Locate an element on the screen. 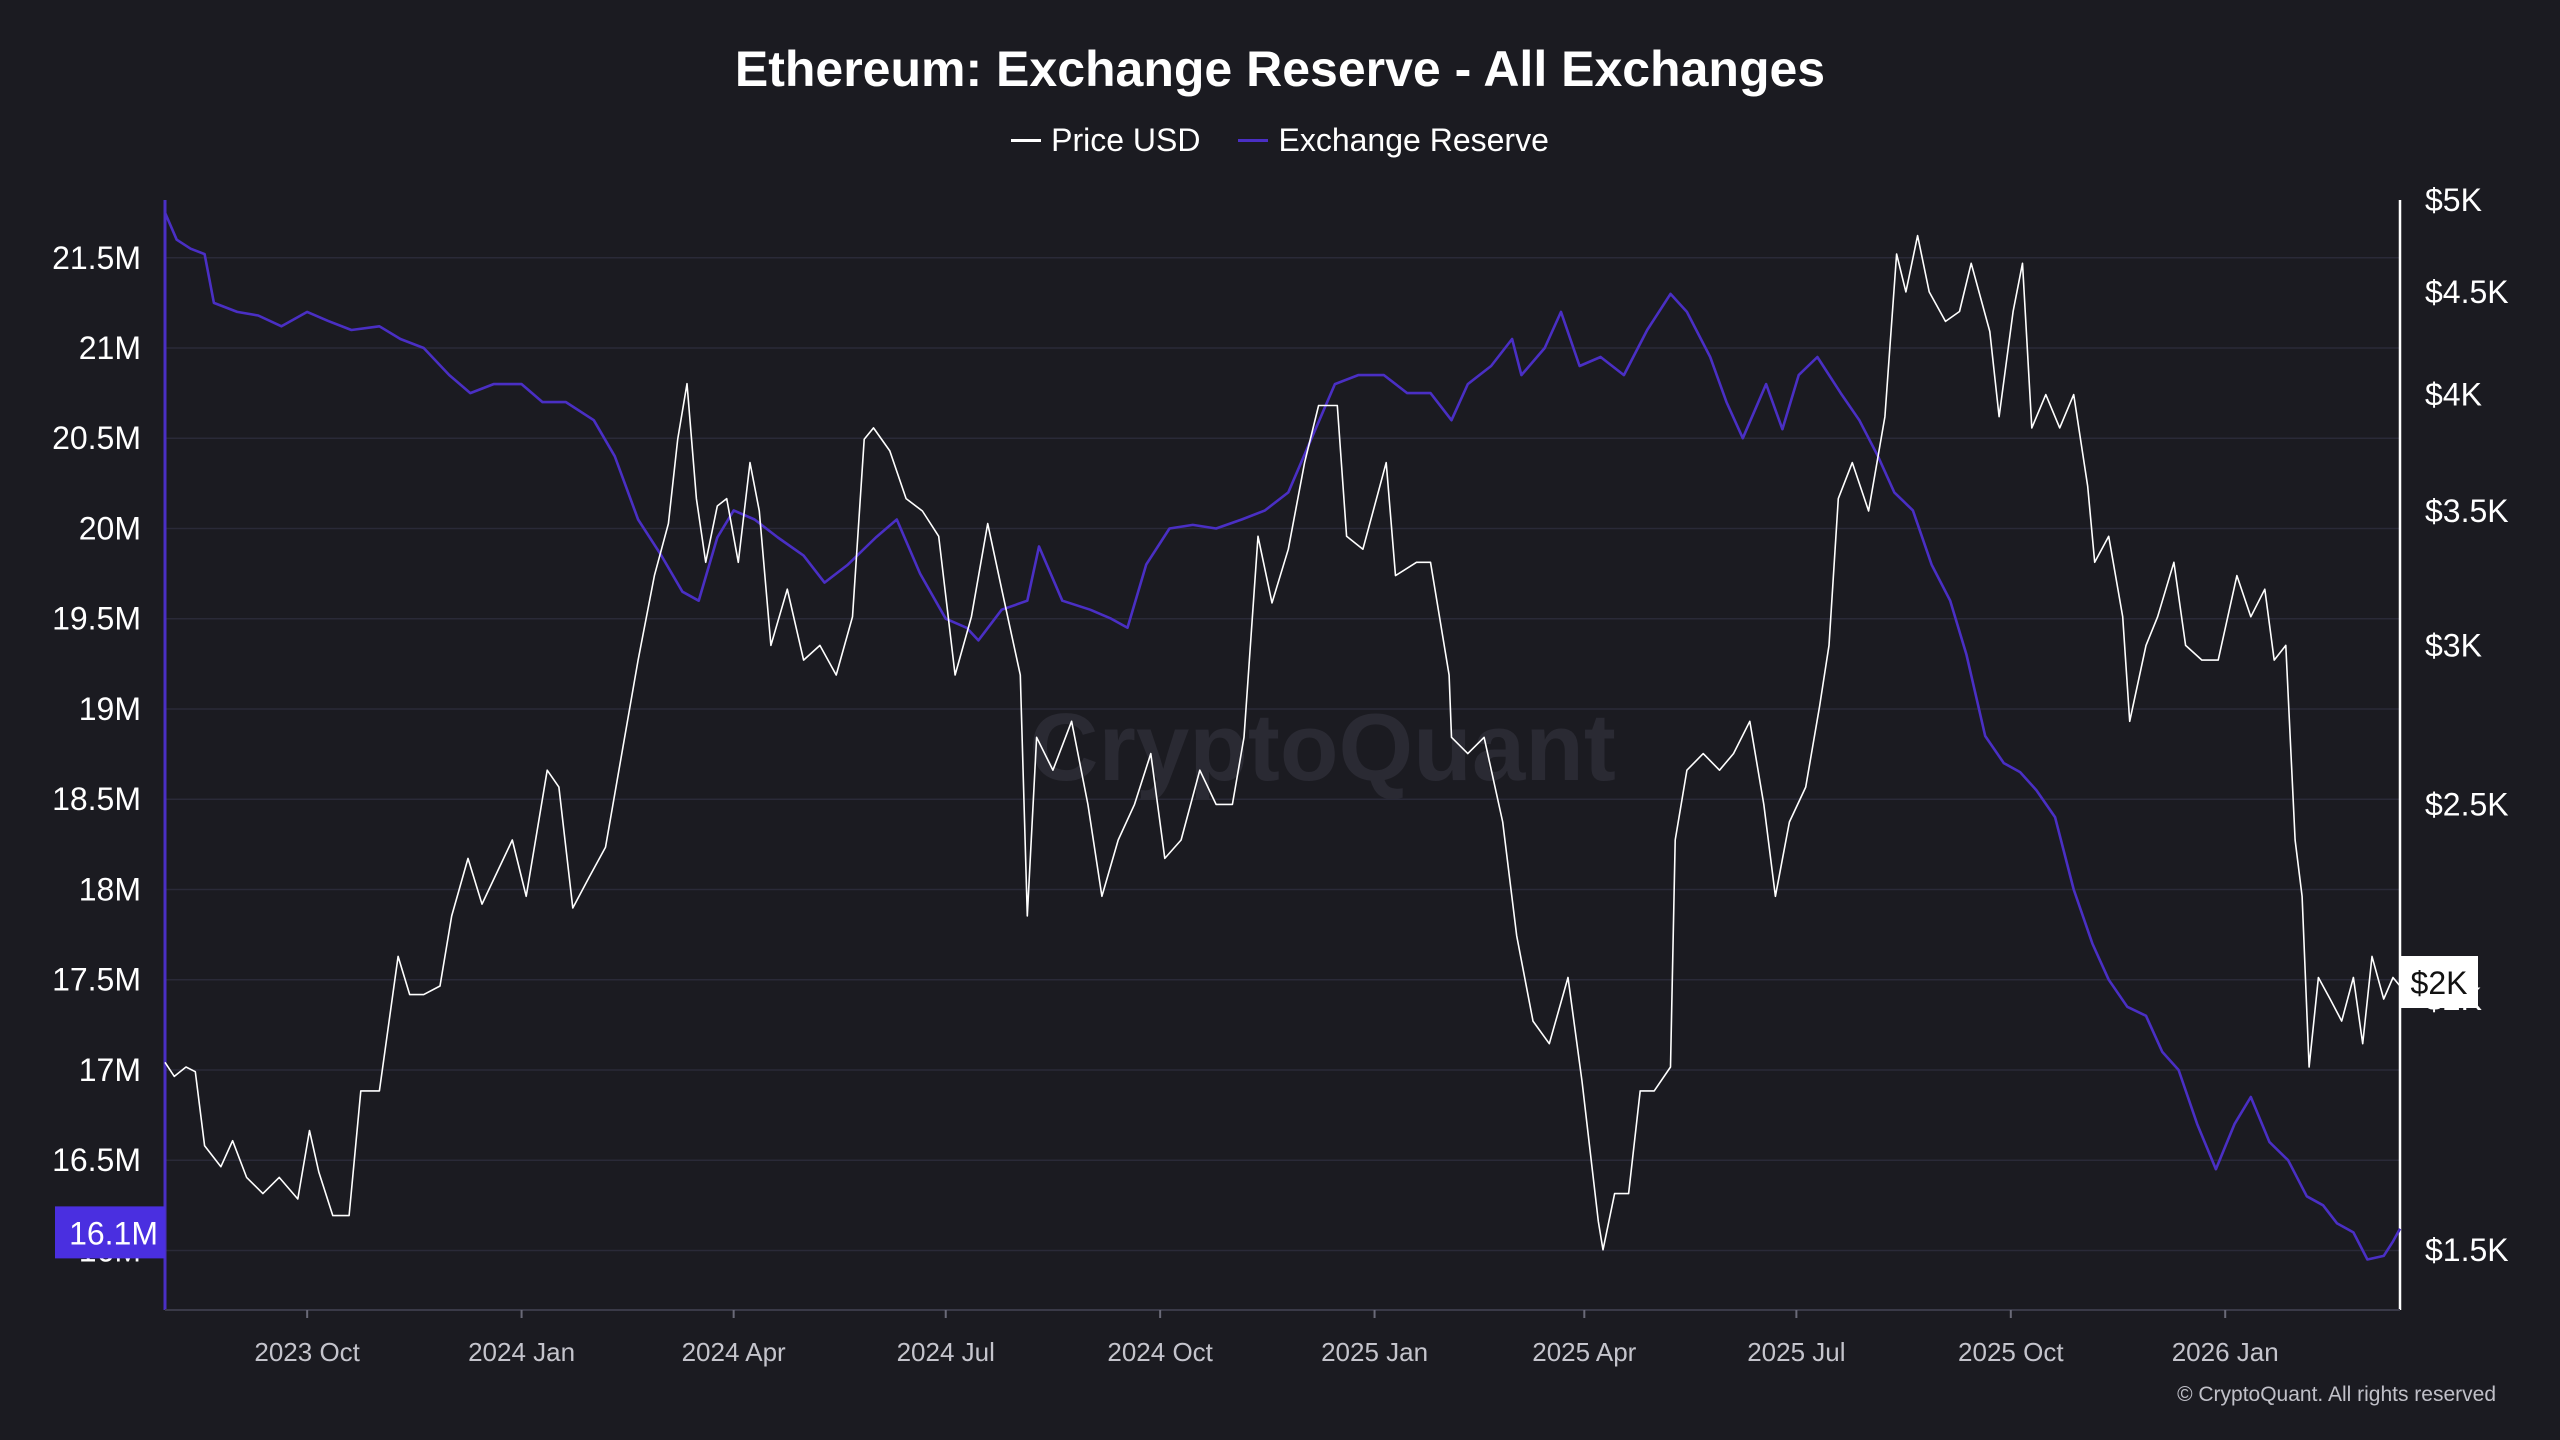 The height and width of the screenshot is (1440, 2560). copyright-notice: © CryptoQuant. All rights reserved is located at coordinates (2336, 1394).